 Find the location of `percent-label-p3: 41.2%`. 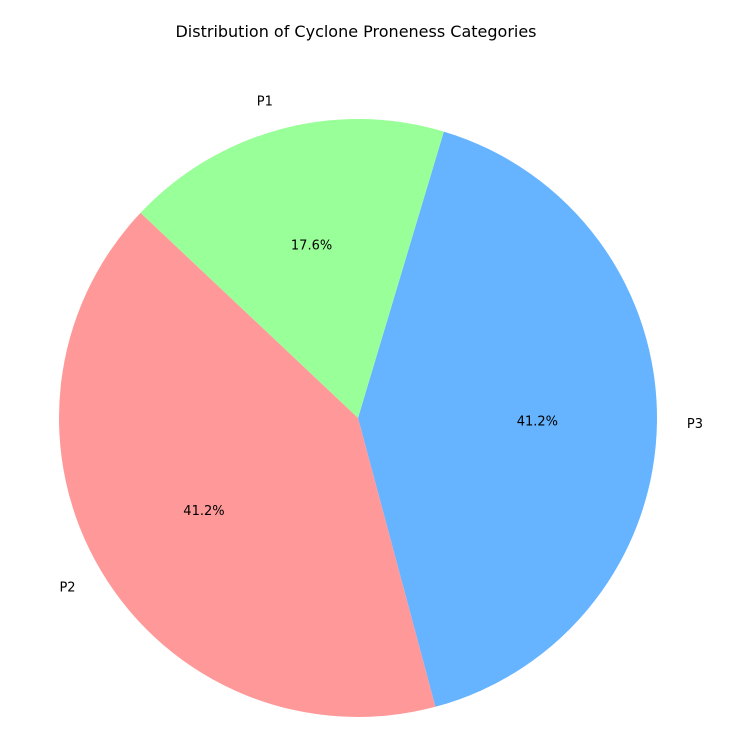

percent-label-p3: 41.2% is located at coordinates (537, 422).